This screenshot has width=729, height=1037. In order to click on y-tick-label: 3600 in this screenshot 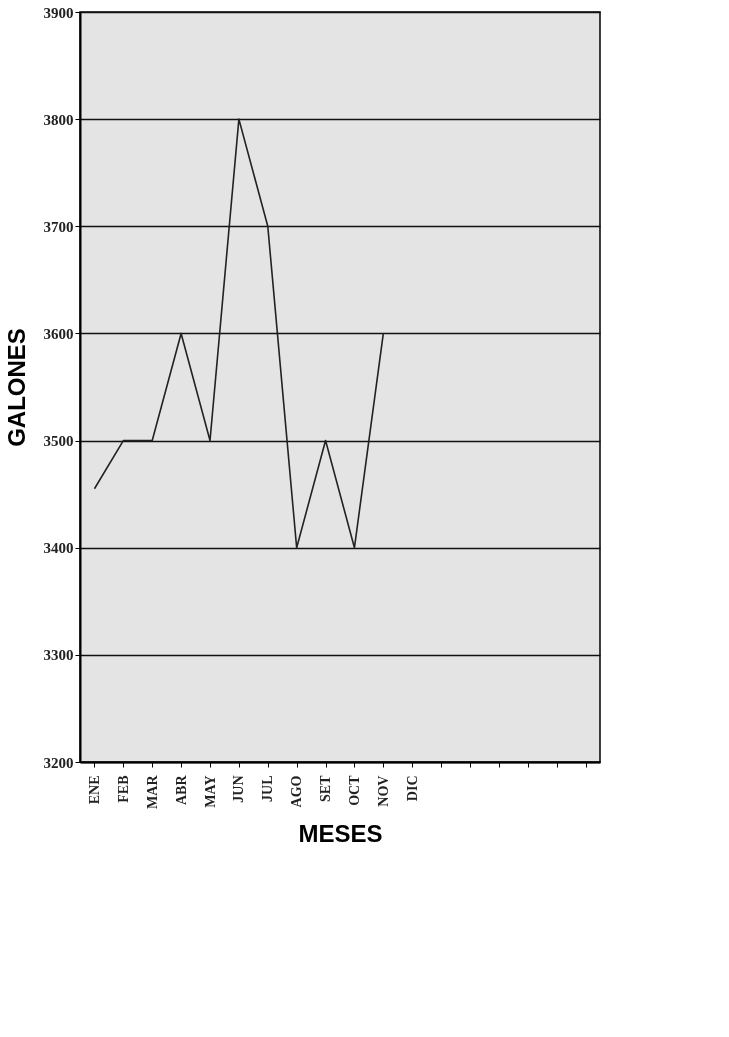, I will do `click(58, 333)`.